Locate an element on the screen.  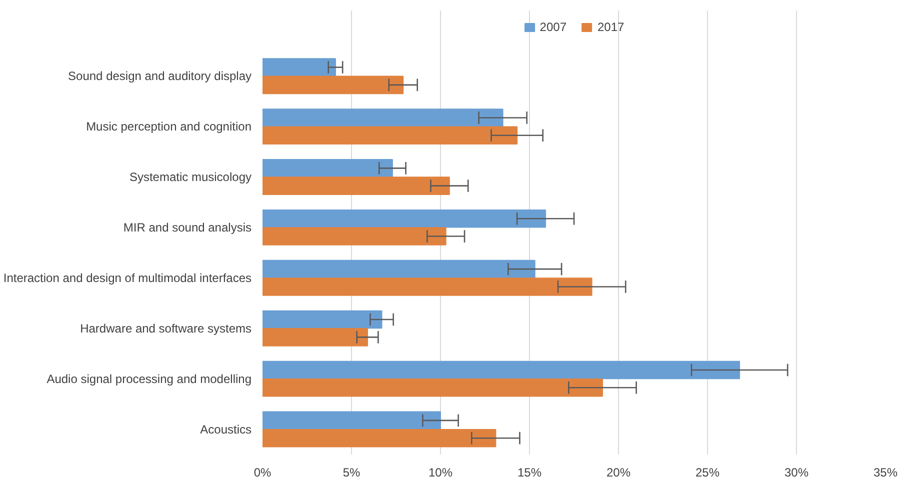
x-tick-label: 35% is located at coordinates (885, 473).